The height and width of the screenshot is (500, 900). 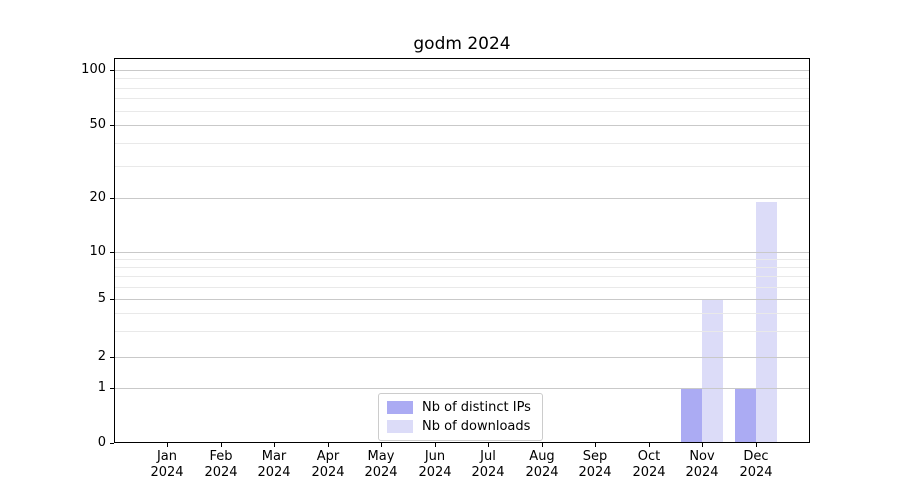 I want to click on legend-swatch-distinct-ips, so click(x=400, y=407).